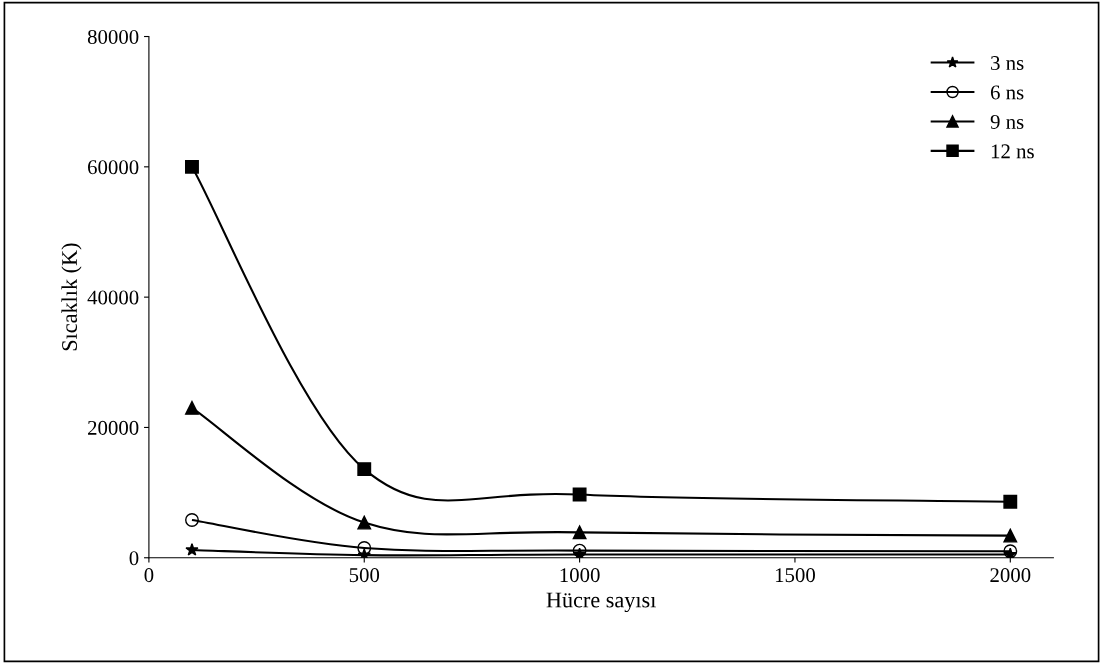 Image resolution: width=1103 pixels, height=664 pixels. I want to click on legend-label: 6 ns, so click(1007, 92).